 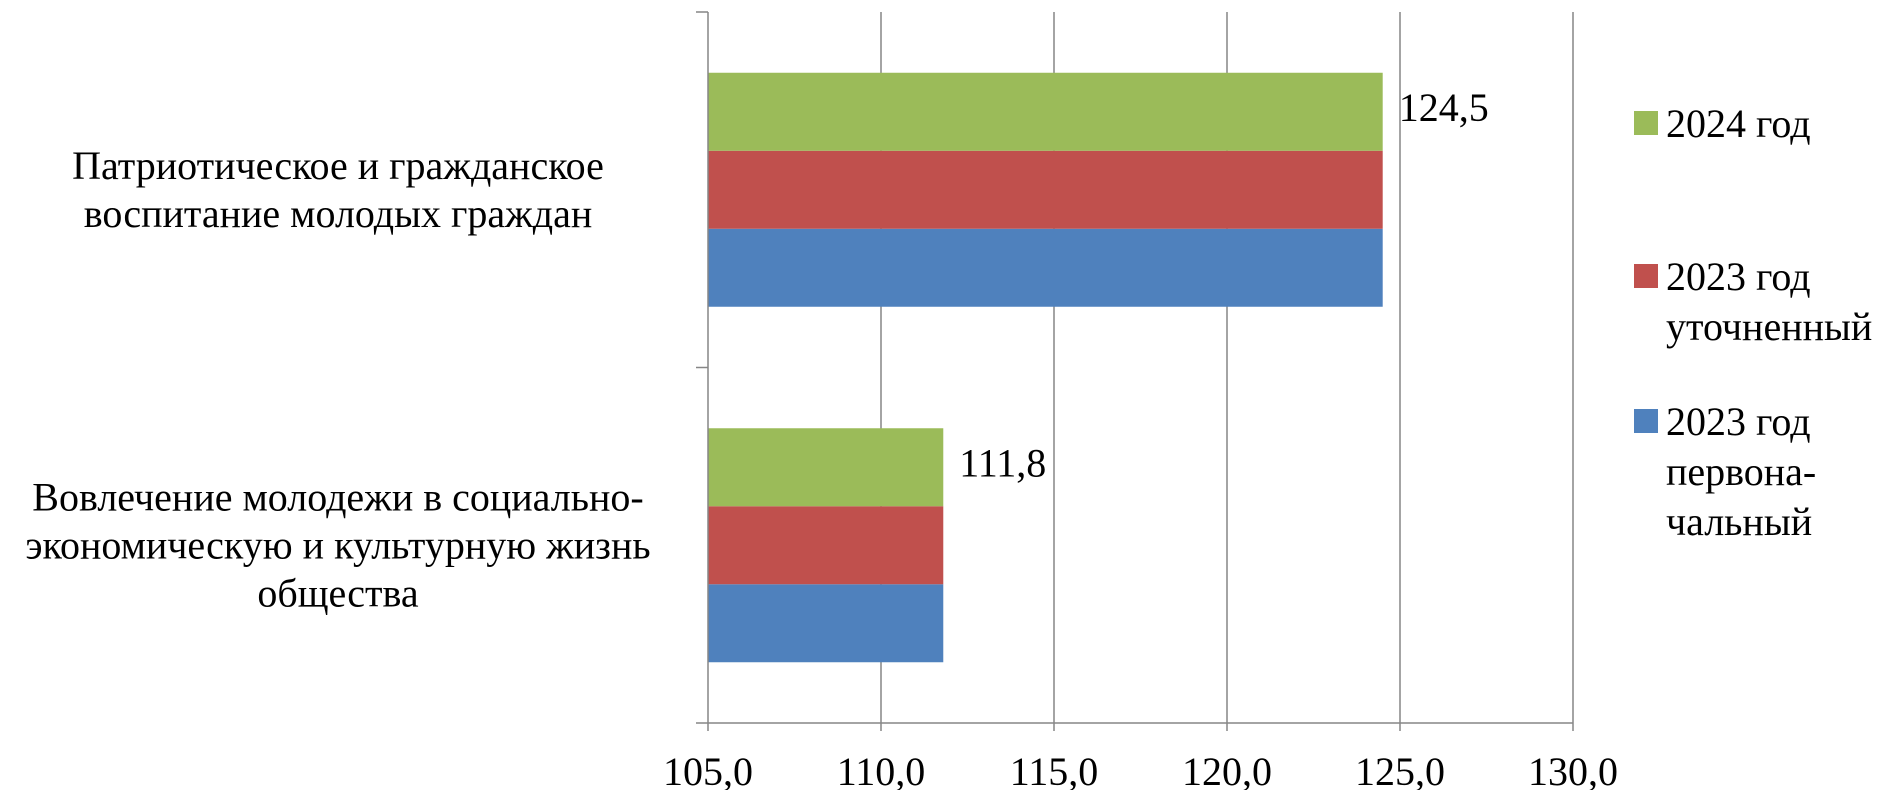 What do you see at coordinates (1573, 769) in the screenshot?
I see `x-tick-label: 130,0` at bounding box center [1573, 769].